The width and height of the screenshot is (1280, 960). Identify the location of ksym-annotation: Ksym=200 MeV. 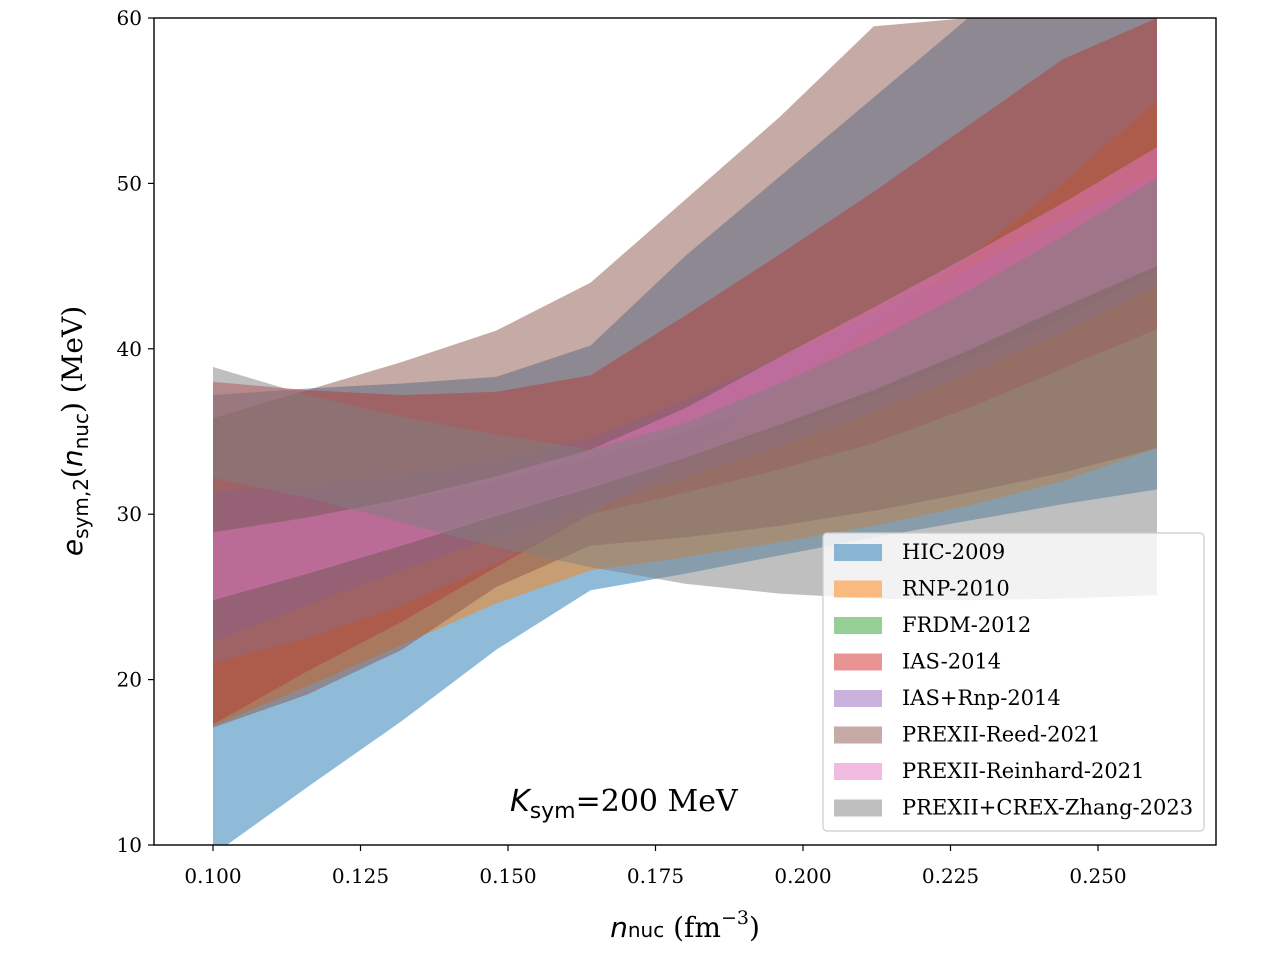
(624, 804).